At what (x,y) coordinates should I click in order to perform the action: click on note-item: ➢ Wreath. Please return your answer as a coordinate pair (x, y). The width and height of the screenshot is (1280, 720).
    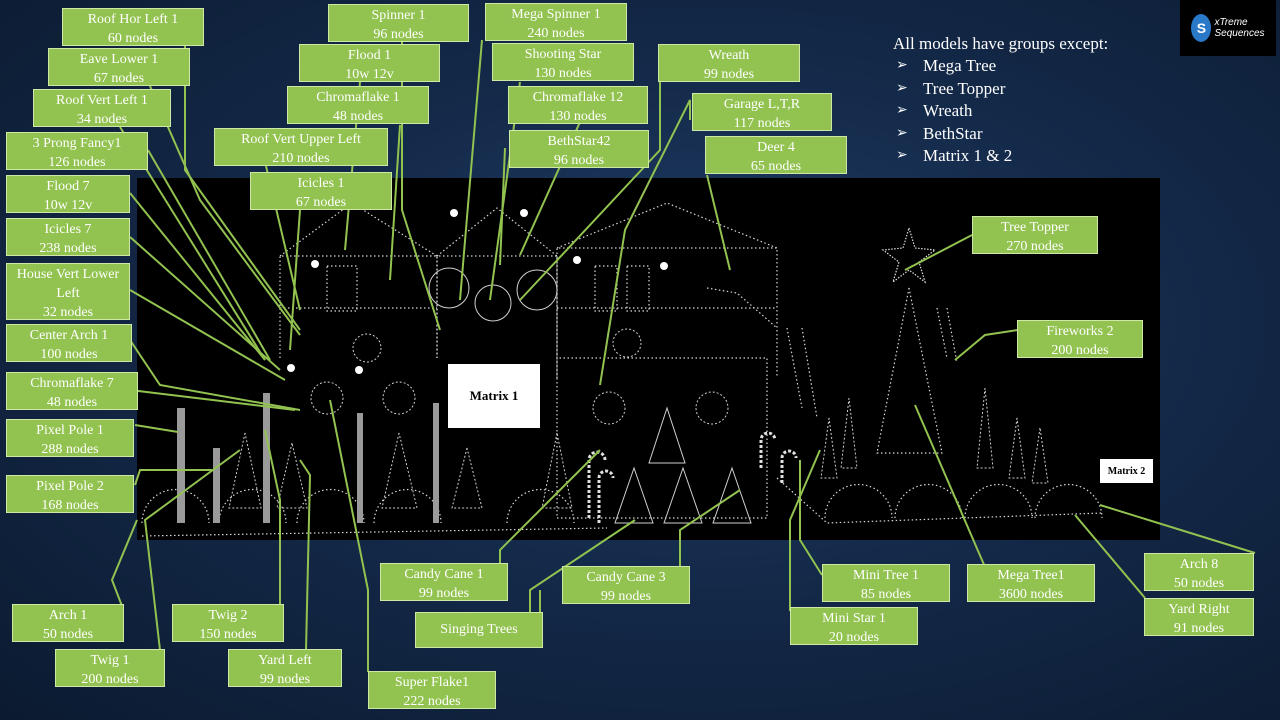
    Looking at the image, I should click on (1000, 111).